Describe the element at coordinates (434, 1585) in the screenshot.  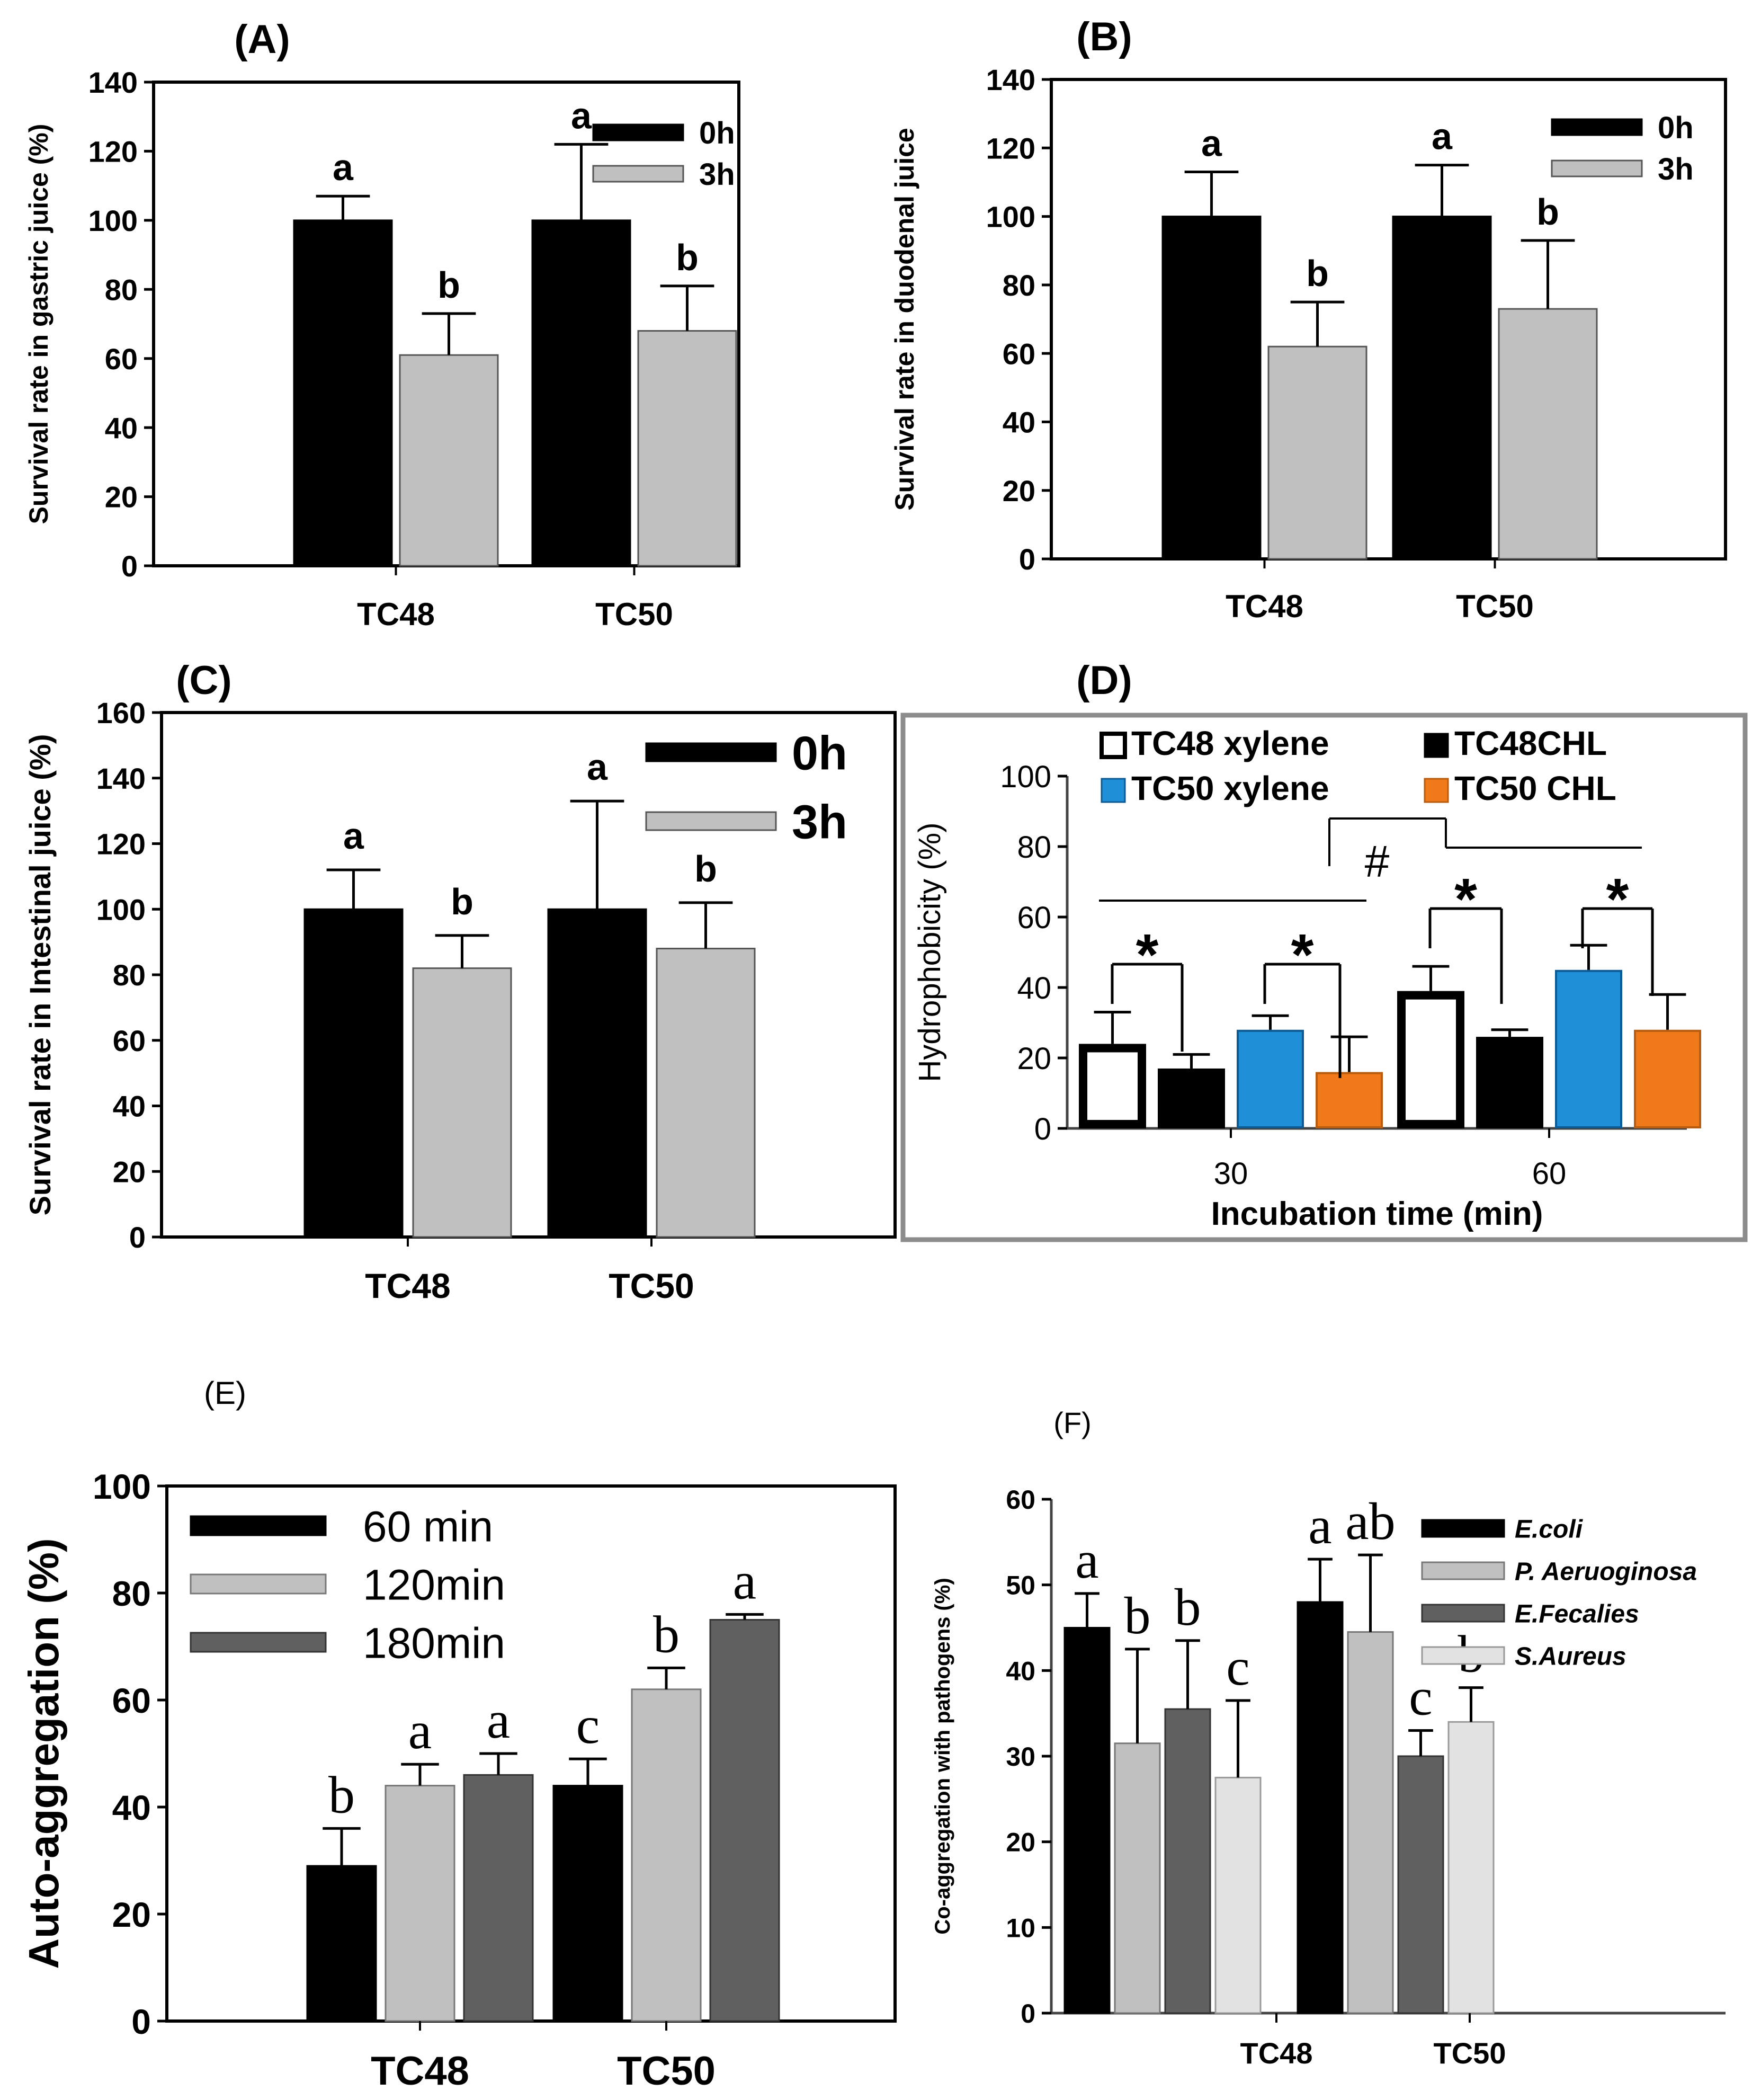
I see `legend-label: 120min` at that location.